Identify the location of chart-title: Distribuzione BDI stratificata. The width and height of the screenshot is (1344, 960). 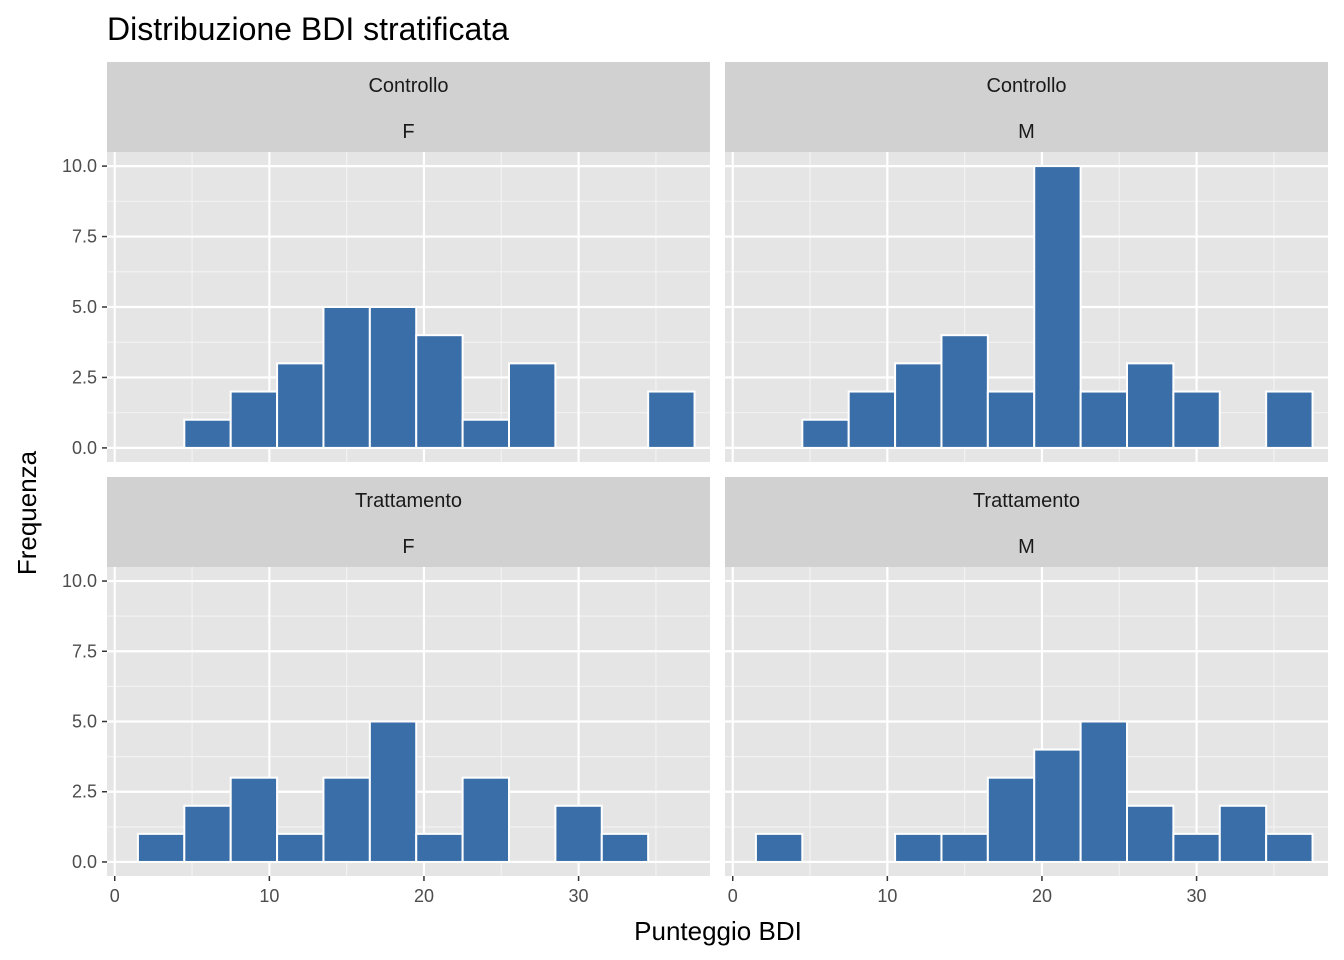
(308, 29).